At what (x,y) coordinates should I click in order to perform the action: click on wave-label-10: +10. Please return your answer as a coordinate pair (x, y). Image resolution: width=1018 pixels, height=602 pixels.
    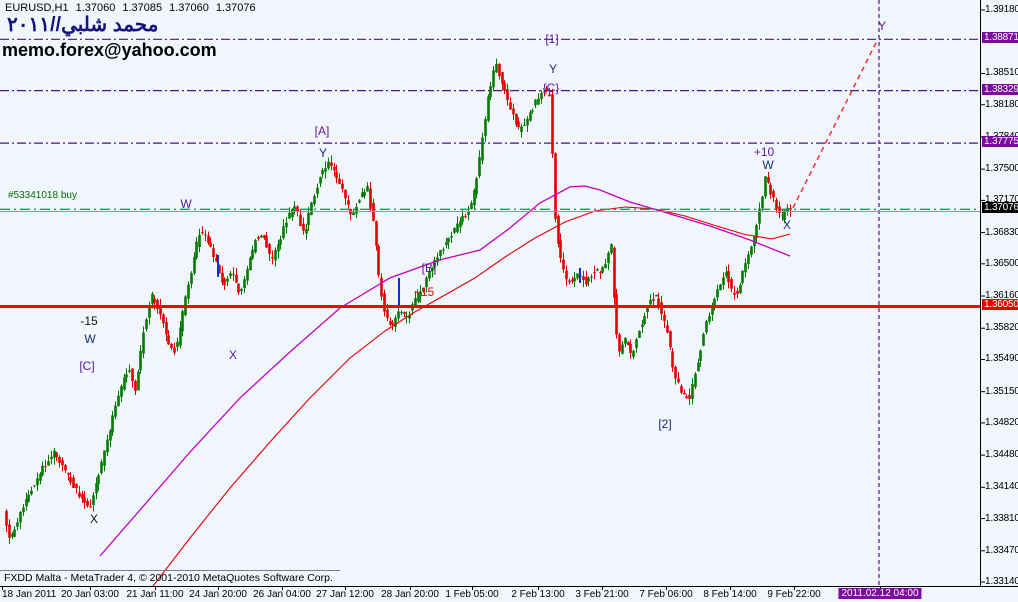
    Looking at the image, I should click on (764, 152).